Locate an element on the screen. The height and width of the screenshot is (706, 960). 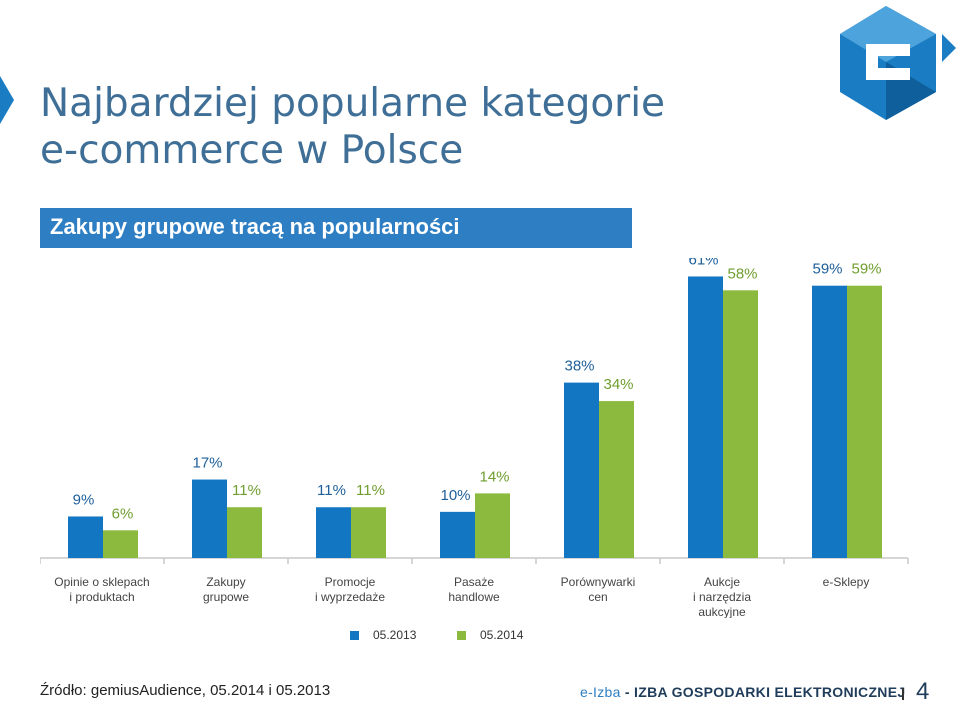
page-number: 4 is located at coordinates (923, 691).